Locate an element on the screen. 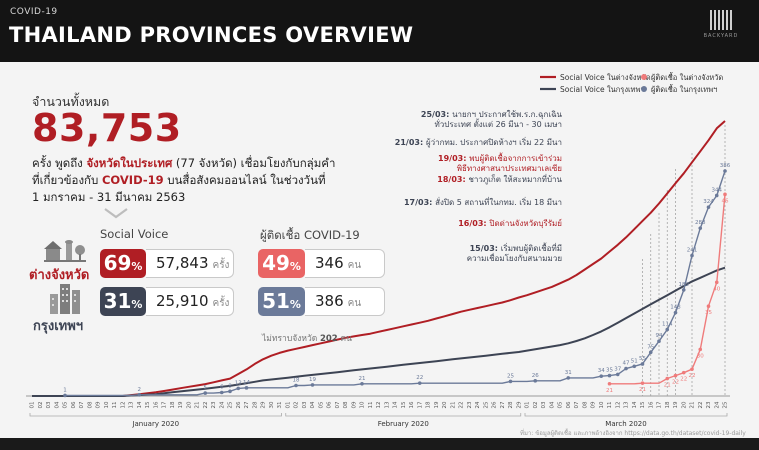 This screenshot has width=759, height=450. annotation-text: 25/03: นายกฯ ประกาศใช้พ.ร.ก.ฉุกเฉิน is located at coordinates (492, 114).